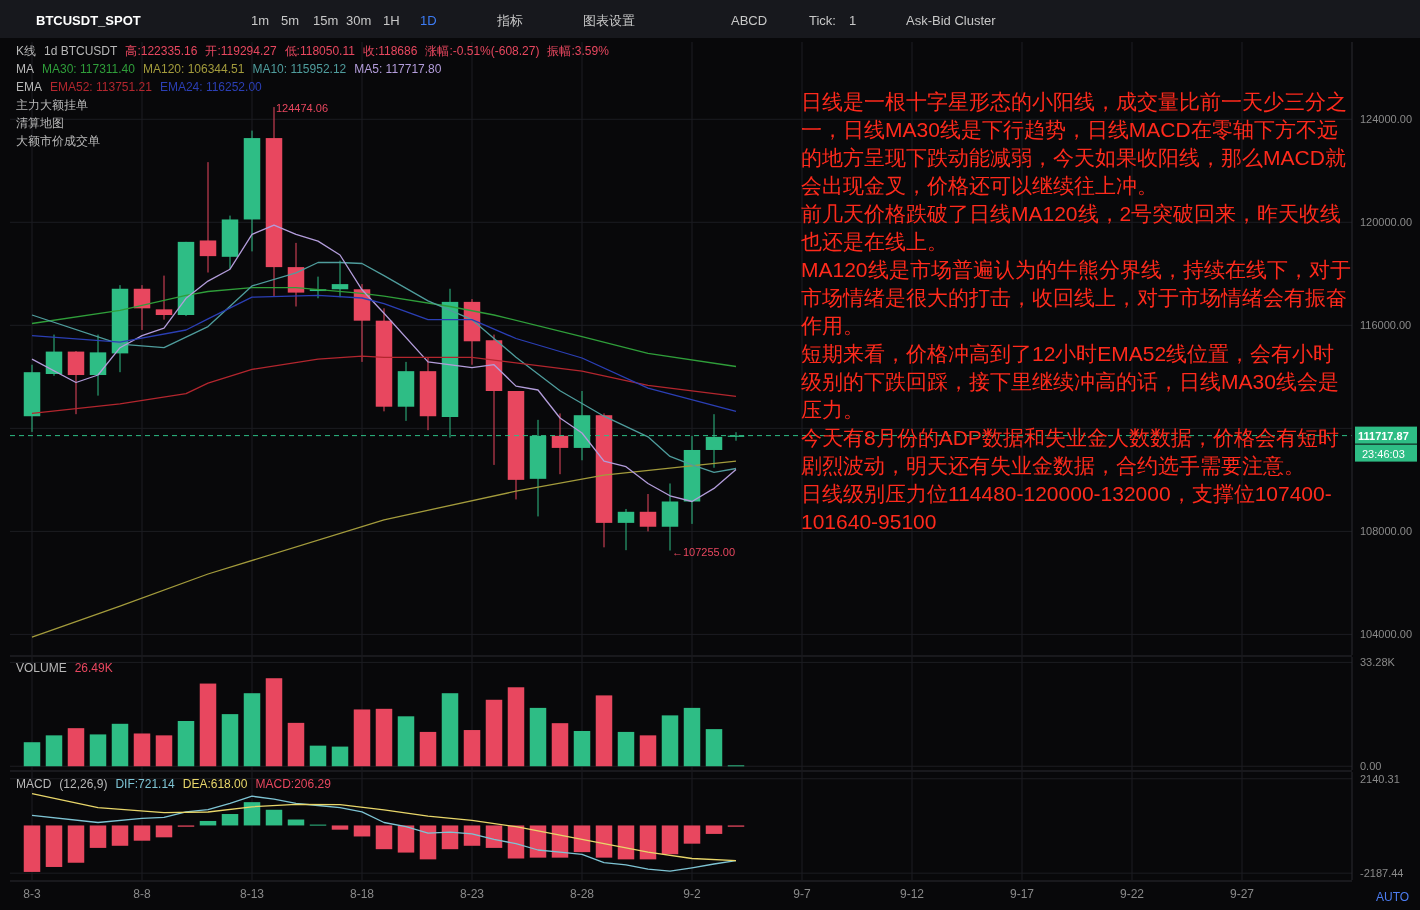  I want to click on text: EMA52: 113751.21, so click(101, 87).